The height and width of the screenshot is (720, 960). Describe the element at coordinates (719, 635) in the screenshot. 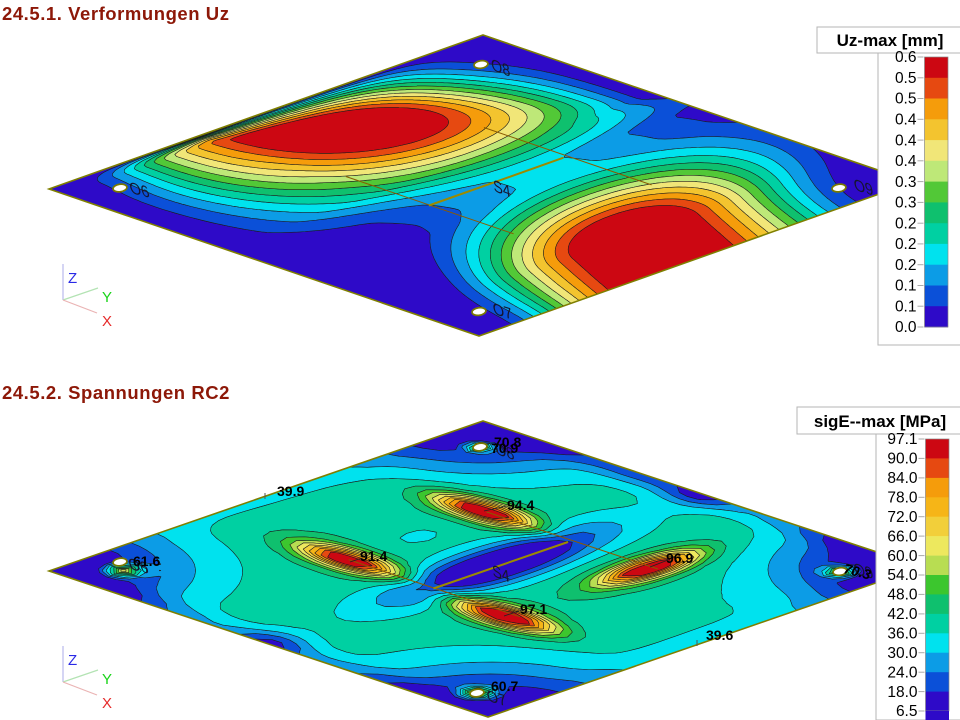

I see `svg-text: 39.6` at that location.